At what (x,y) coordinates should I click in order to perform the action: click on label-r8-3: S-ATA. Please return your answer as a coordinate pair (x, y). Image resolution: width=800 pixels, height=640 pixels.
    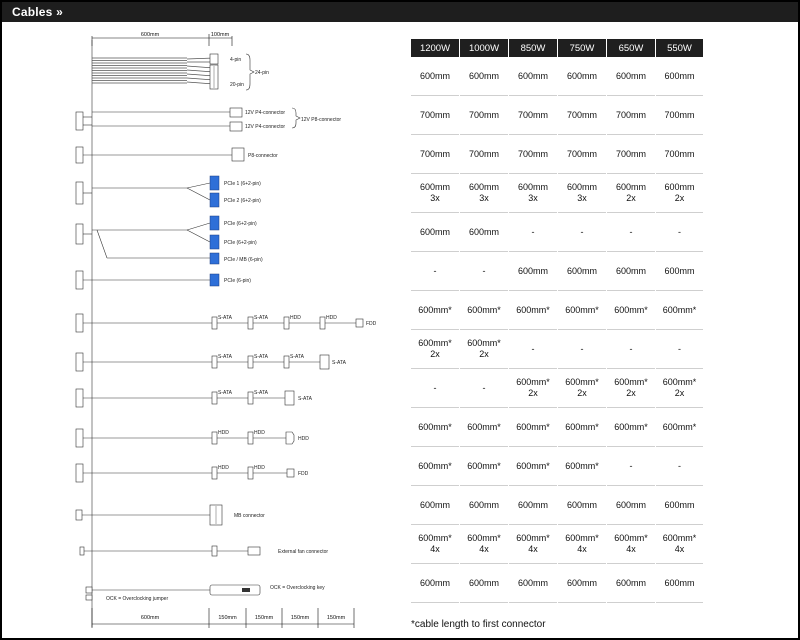
    Looking at the image, I should click on (297, 357).